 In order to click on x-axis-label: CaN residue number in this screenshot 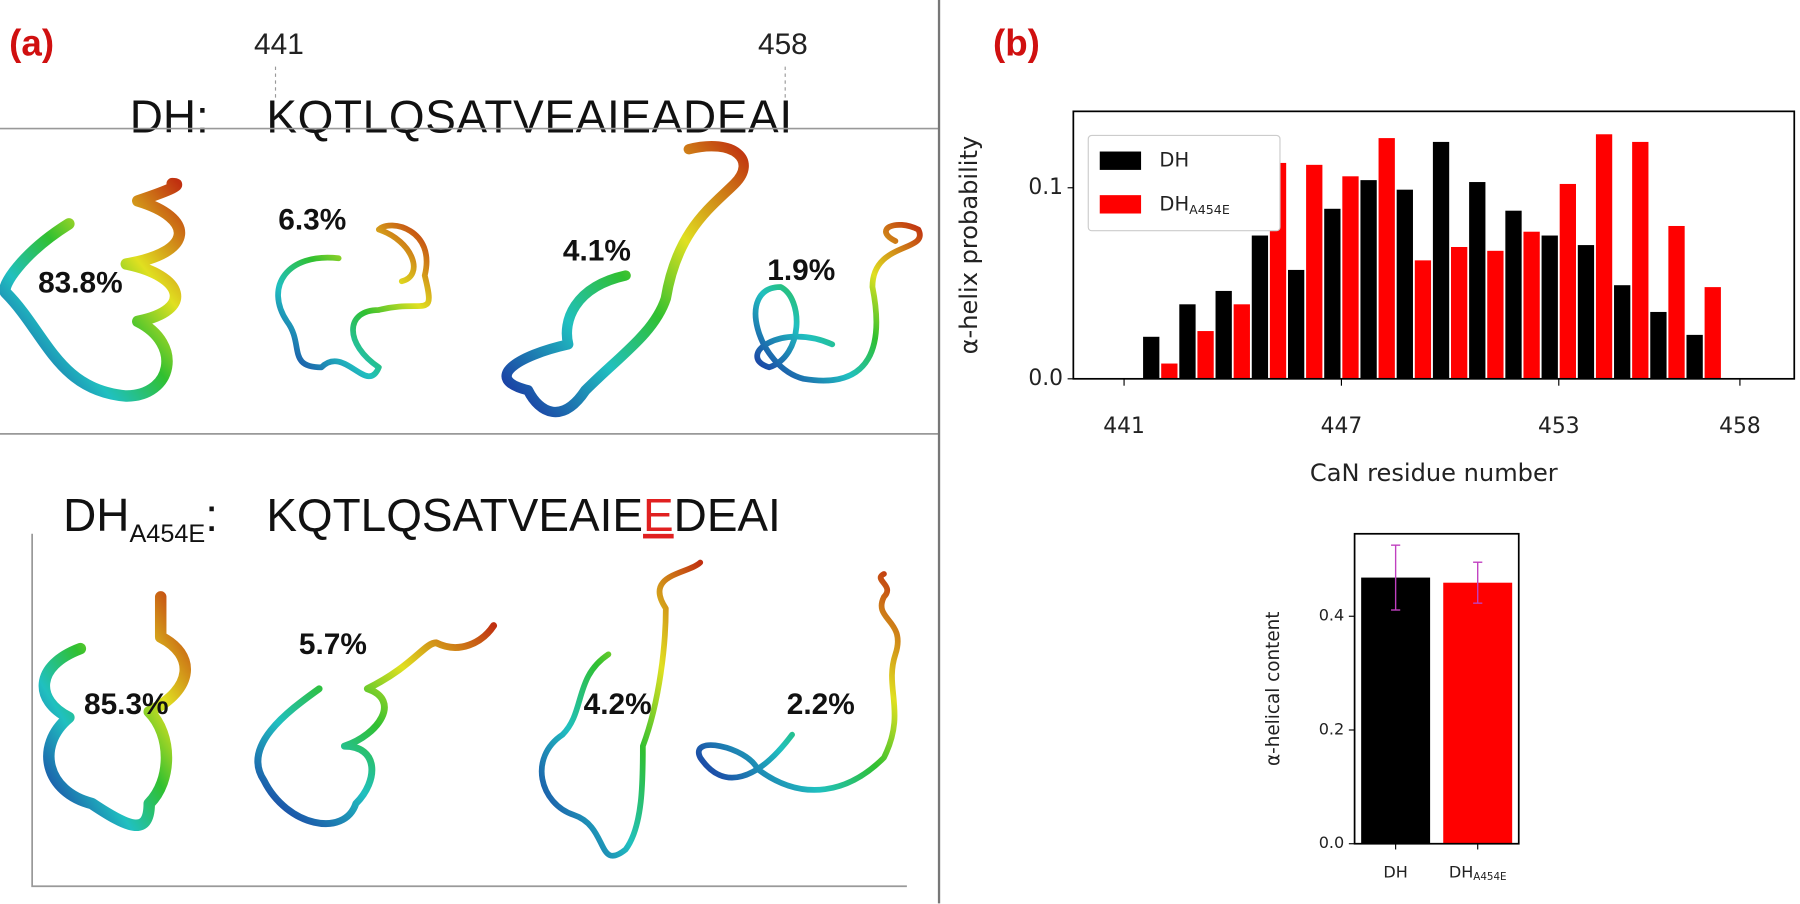, I will do `click(1434, 473)`.